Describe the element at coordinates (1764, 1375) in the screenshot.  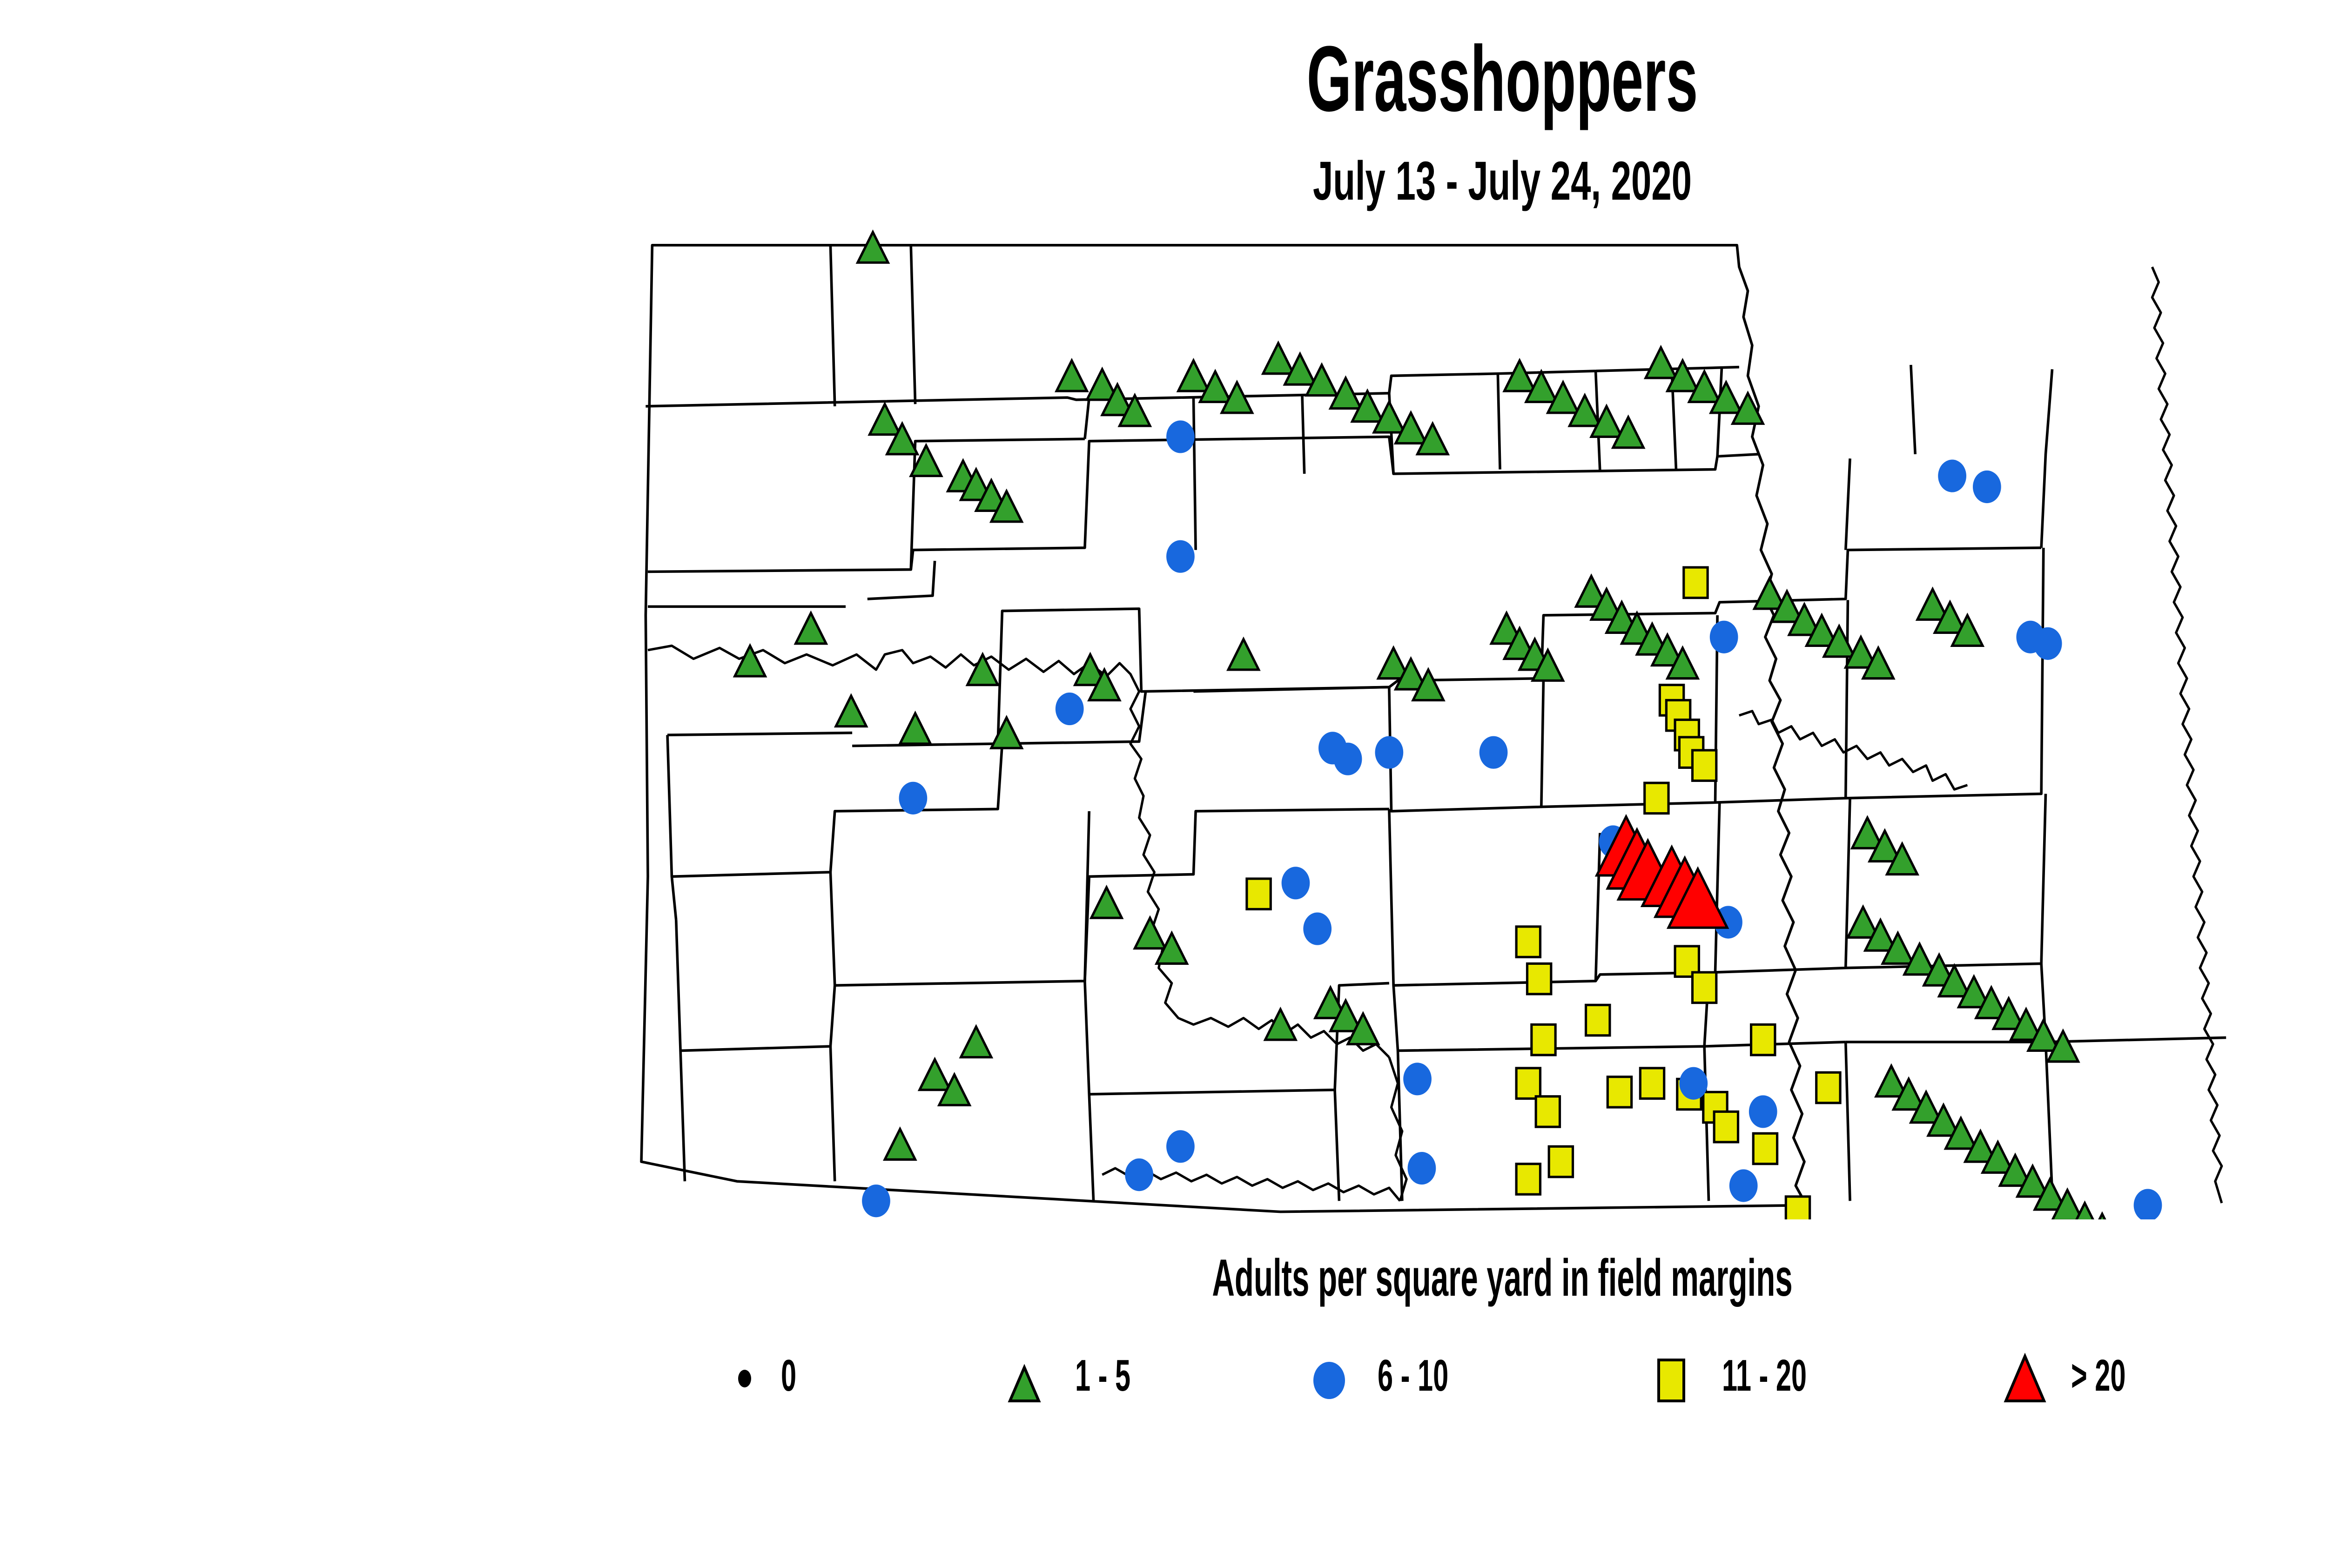
I see `legend-label: 11 - 20` at that location.